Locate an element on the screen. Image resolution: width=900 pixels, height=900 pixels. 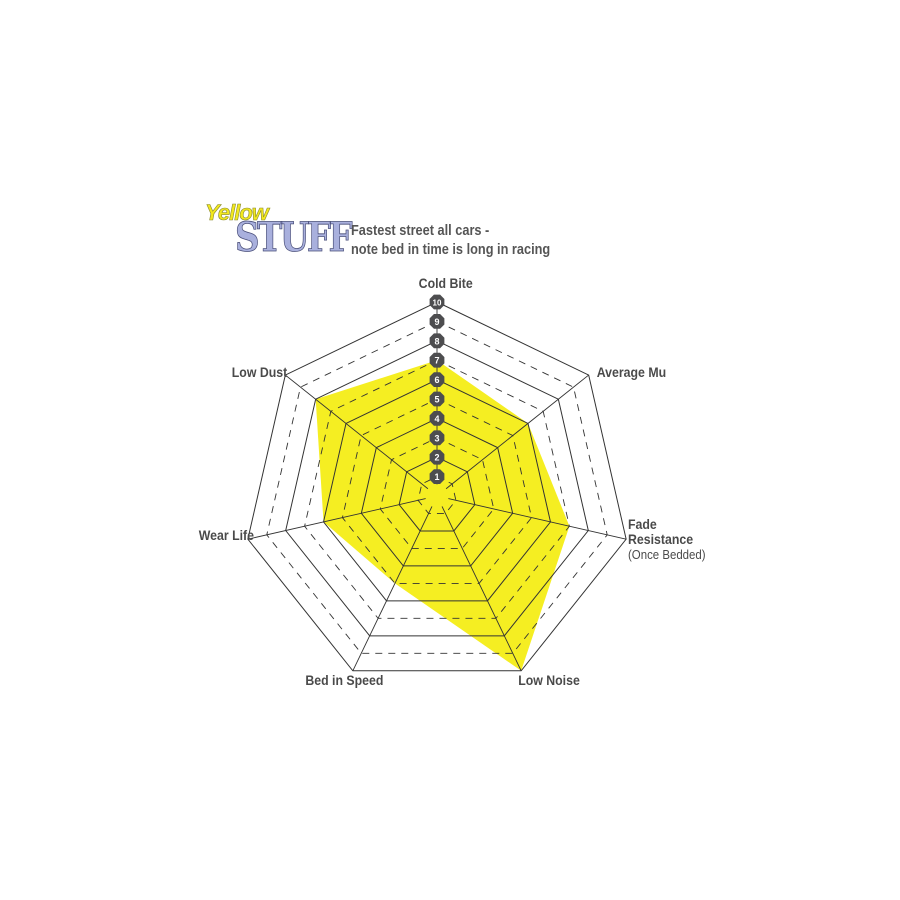
tick-label-4: 4 is located at coordinates (436, 419).